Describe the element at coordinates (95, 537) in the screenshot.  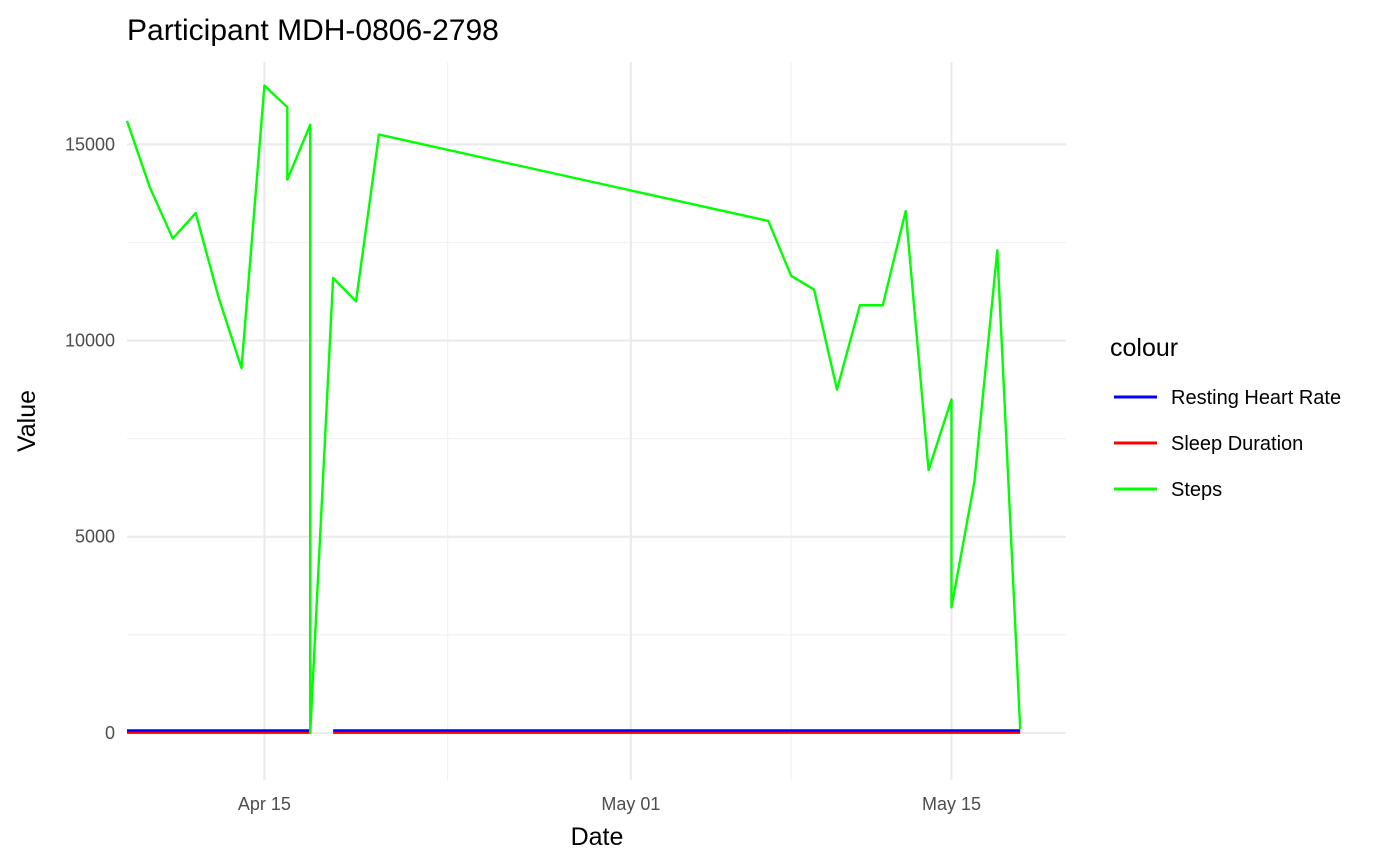
I see `y-tick-label: 5000` at that location.